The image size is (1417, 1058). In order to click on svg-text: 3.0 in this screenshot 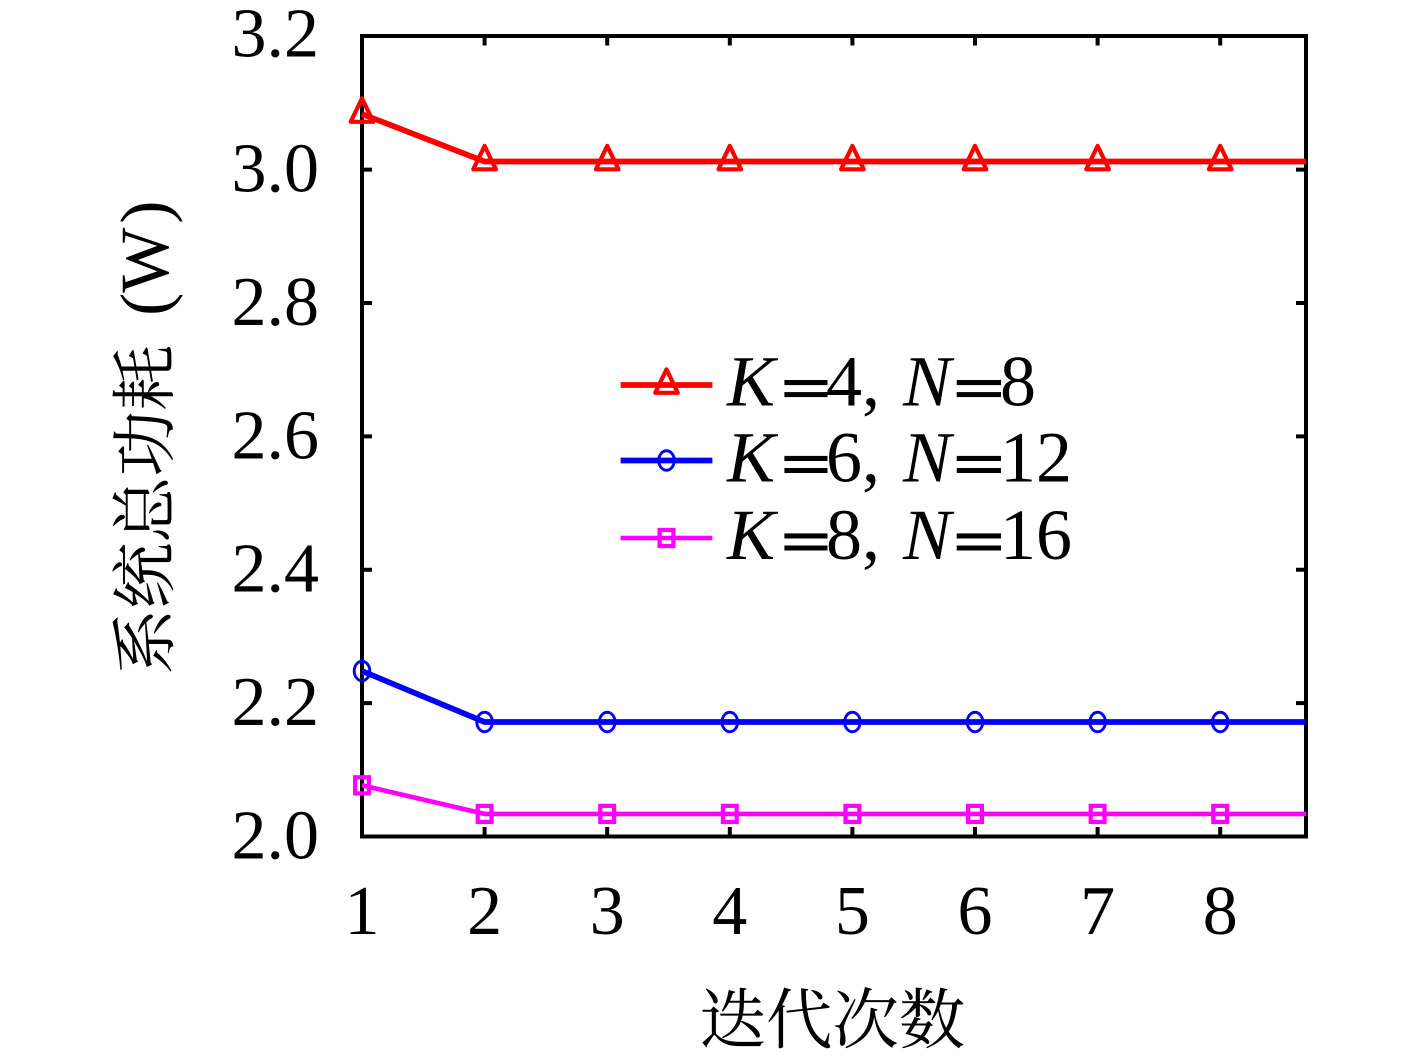, I will do `click(276, 169)`.